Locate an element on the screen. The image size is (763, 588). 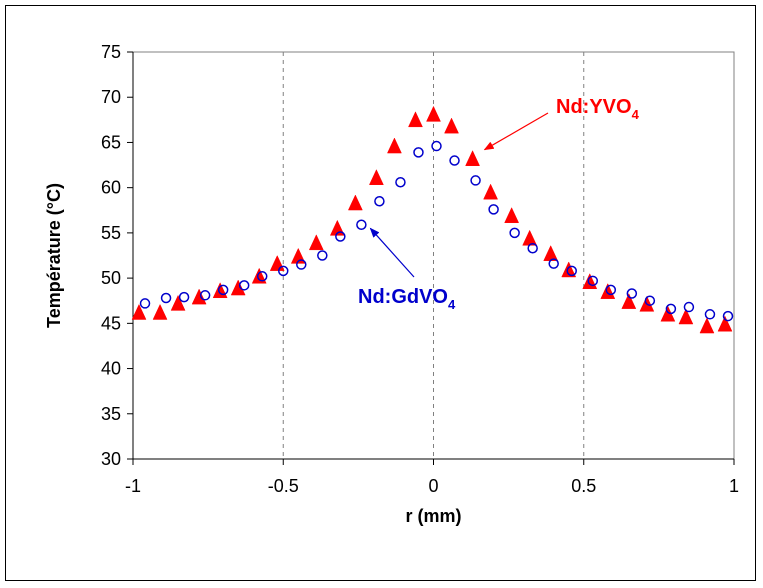
y-tick-label: 75 is located at coordinates (111, 52).